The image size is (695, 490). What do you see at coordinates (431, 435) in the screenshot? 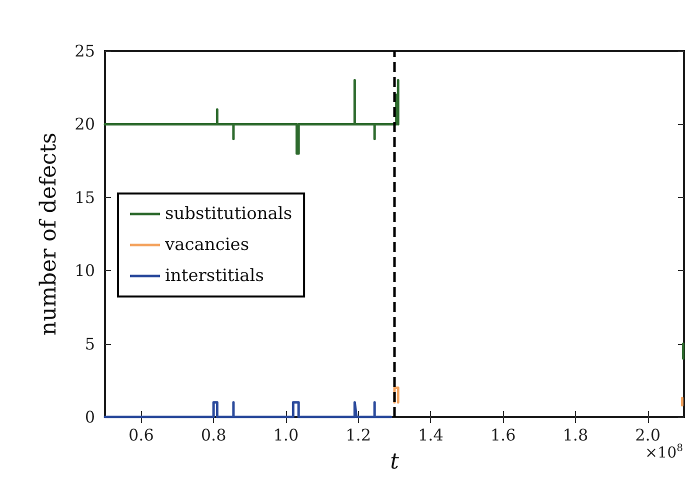
I see `x-tick-label: 1.4` at bounding box center [431, 435].